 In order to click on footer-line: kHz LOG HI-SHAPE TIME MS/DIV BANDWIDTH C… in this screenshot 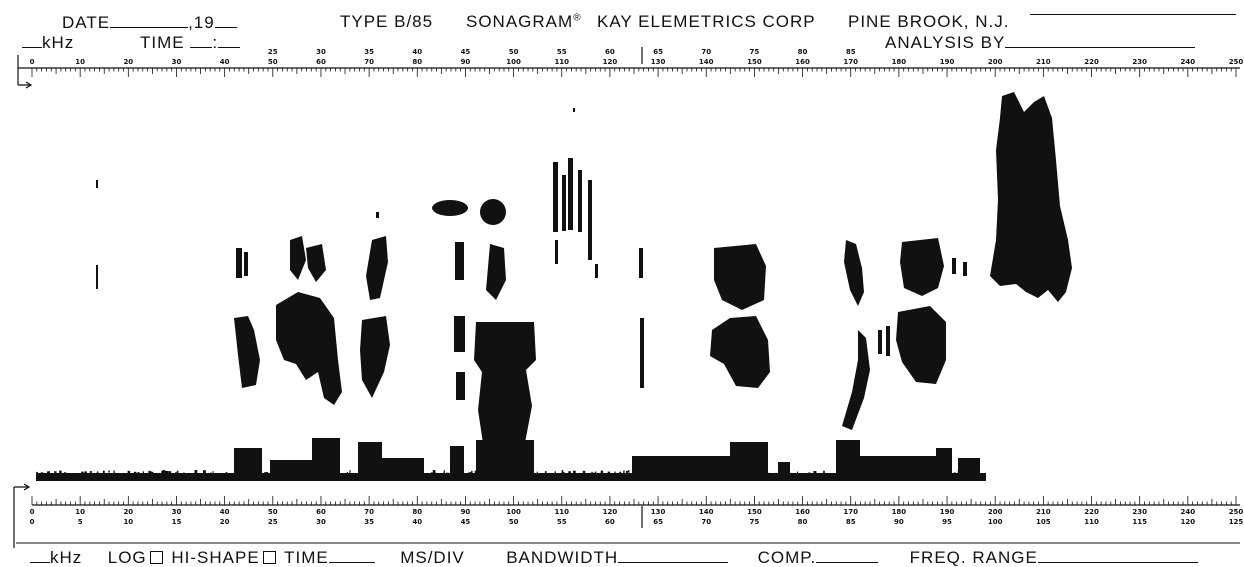, I will do `click(614, 557)`.